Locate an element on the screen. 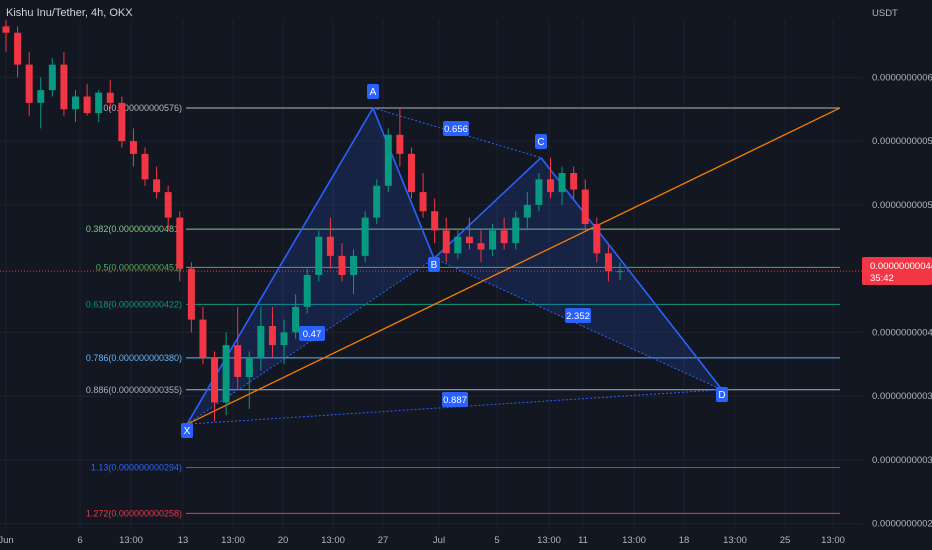 Image resolution: width=932 pixels, height=550 pixels. time-tick-label: 20 is located at coordinates (283, 540).